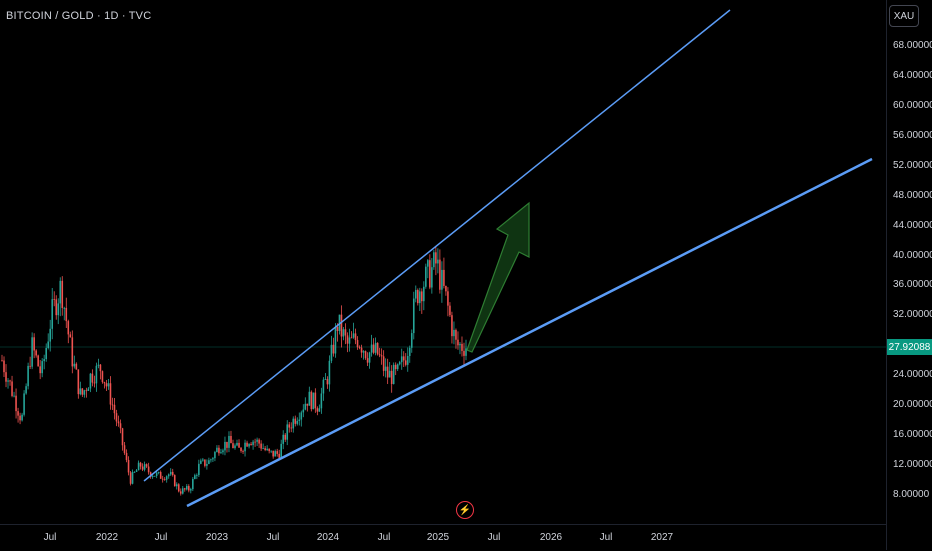 Image resolution: width=932 pixels, height=551 pixels. What do you see at coordinates (465, 510) in the screenshot?
I see `flash-icon: ⚡` at bounding box center [465, 510].